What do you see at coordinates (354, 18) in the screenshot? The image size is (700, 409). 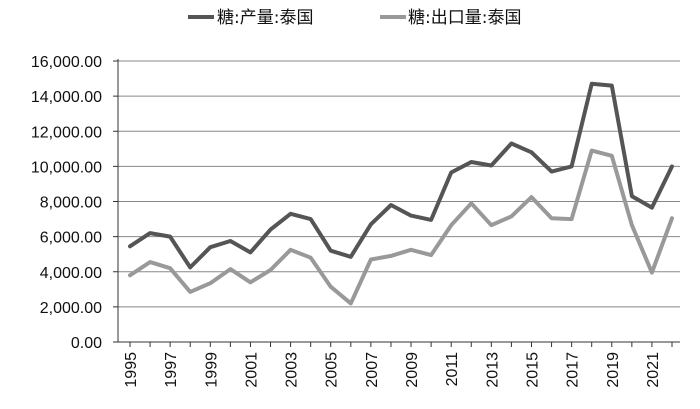 I see `legend: 糖:产量:泰国 糖:出口量:泰国` at bounding box center [354, 18].